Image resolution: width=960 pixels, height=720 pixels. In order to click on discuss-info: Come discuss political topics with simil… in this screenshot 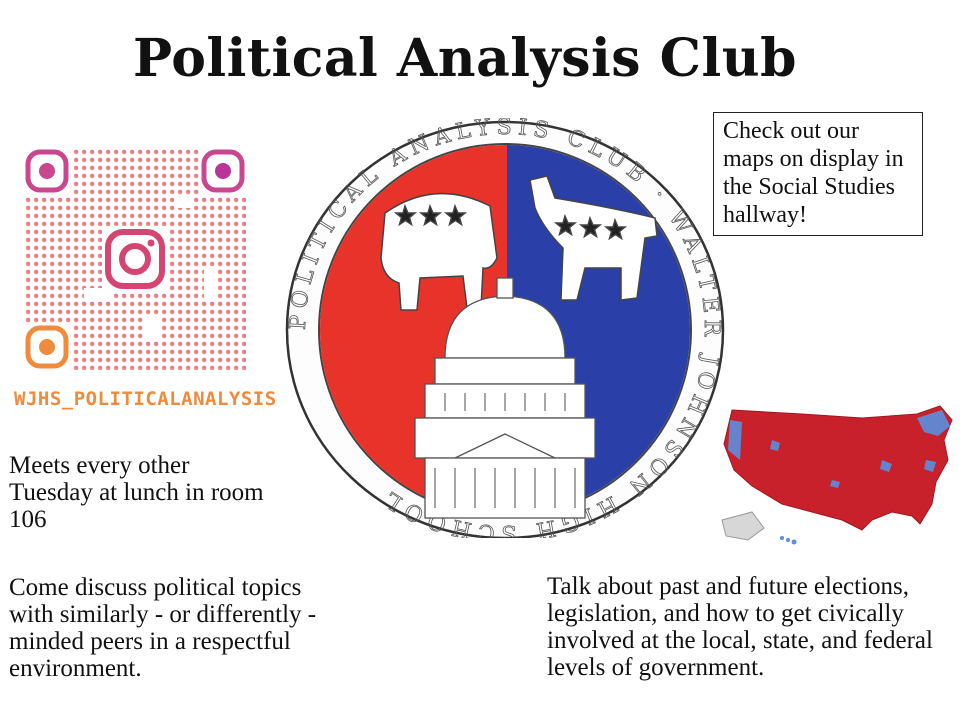, I will do `click(163, 628)`.